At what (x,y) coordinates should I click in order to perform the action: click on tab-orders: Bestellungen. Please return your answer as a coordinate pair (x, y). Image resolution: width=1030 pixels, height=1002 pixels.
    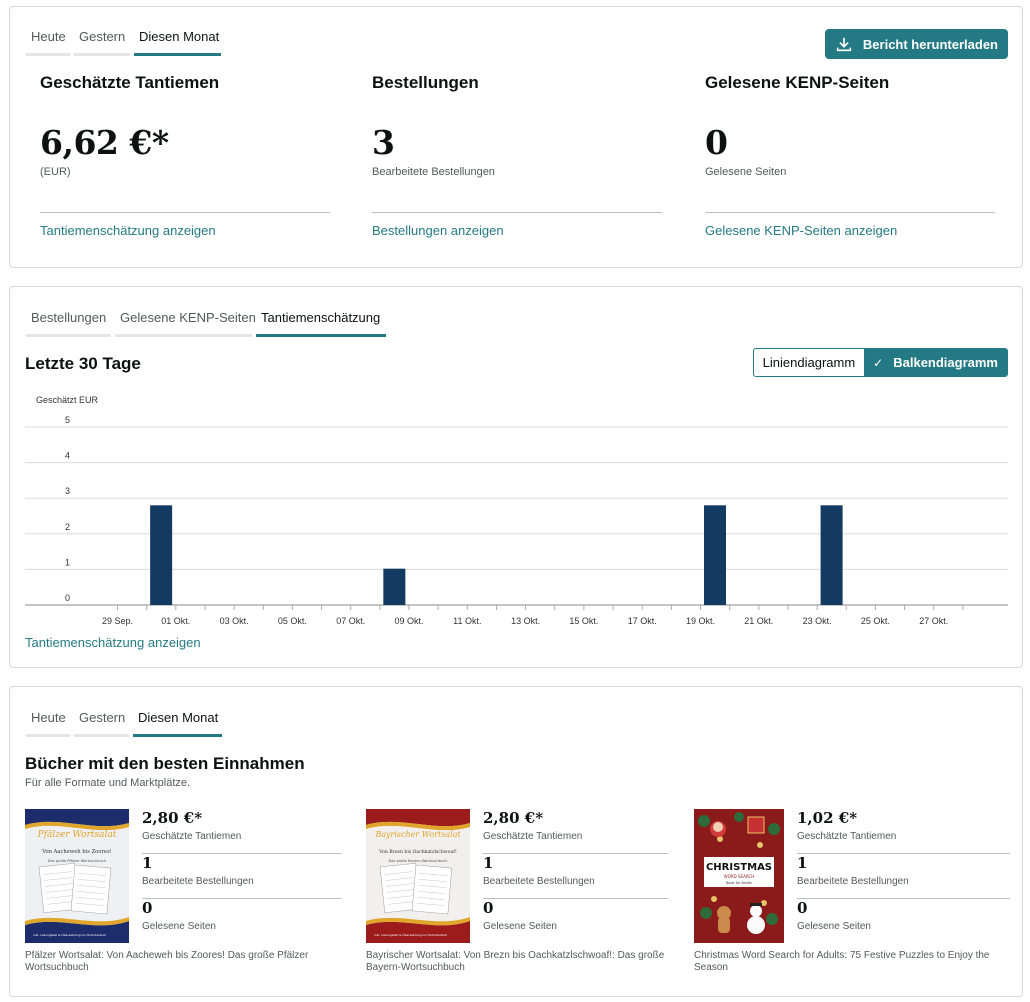
    Looking at the image, I should click on (68, 323).